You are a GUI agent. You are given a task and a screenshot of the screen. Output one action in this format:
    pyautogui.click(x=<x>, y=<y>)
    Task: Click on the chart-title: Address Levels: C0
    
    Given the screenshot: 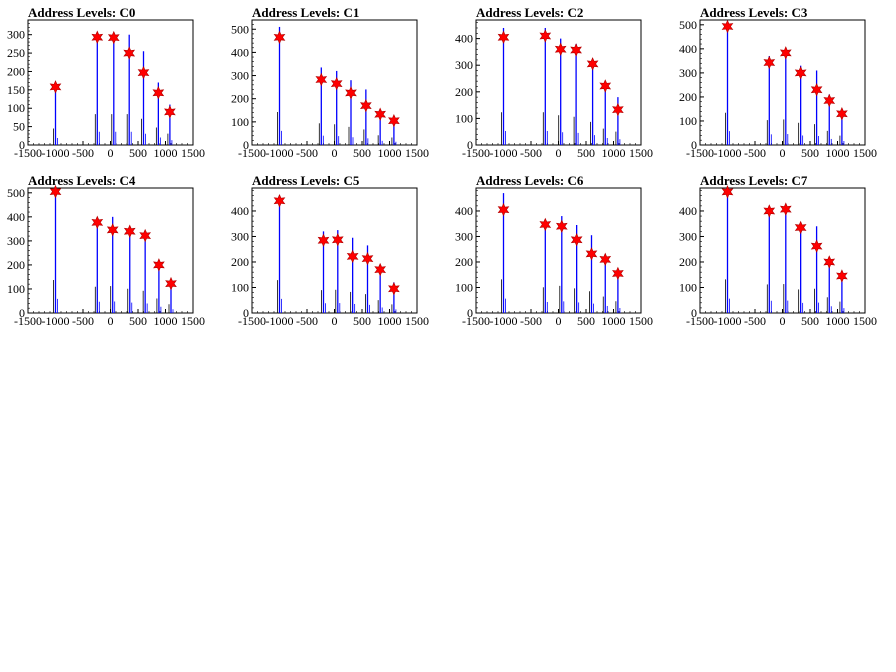 What is the action you would take?
    pyautogui.click(x=81, y=12)
    